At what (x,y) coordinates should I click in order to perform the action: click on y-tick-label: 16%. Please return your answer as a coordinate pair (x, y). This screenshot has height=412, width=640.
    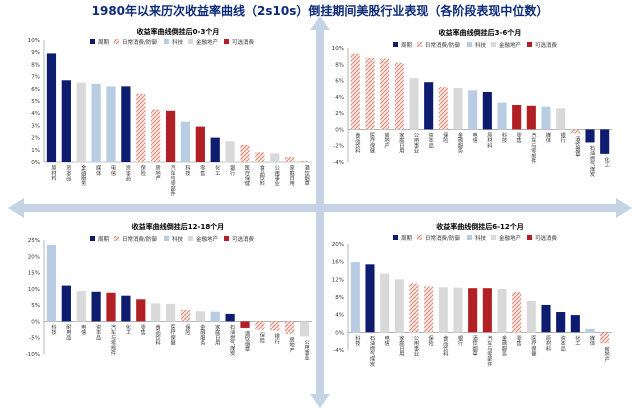
    Looking at the image, I should click on (338, 263).